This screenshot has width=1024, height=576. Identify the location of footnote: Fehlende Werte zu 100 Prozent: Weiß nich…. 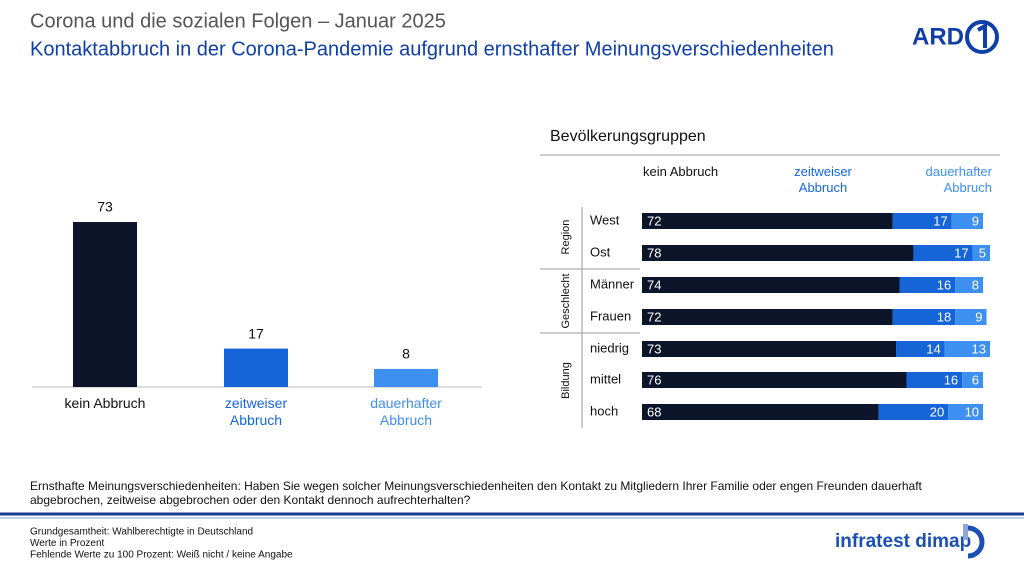
(161, 555).